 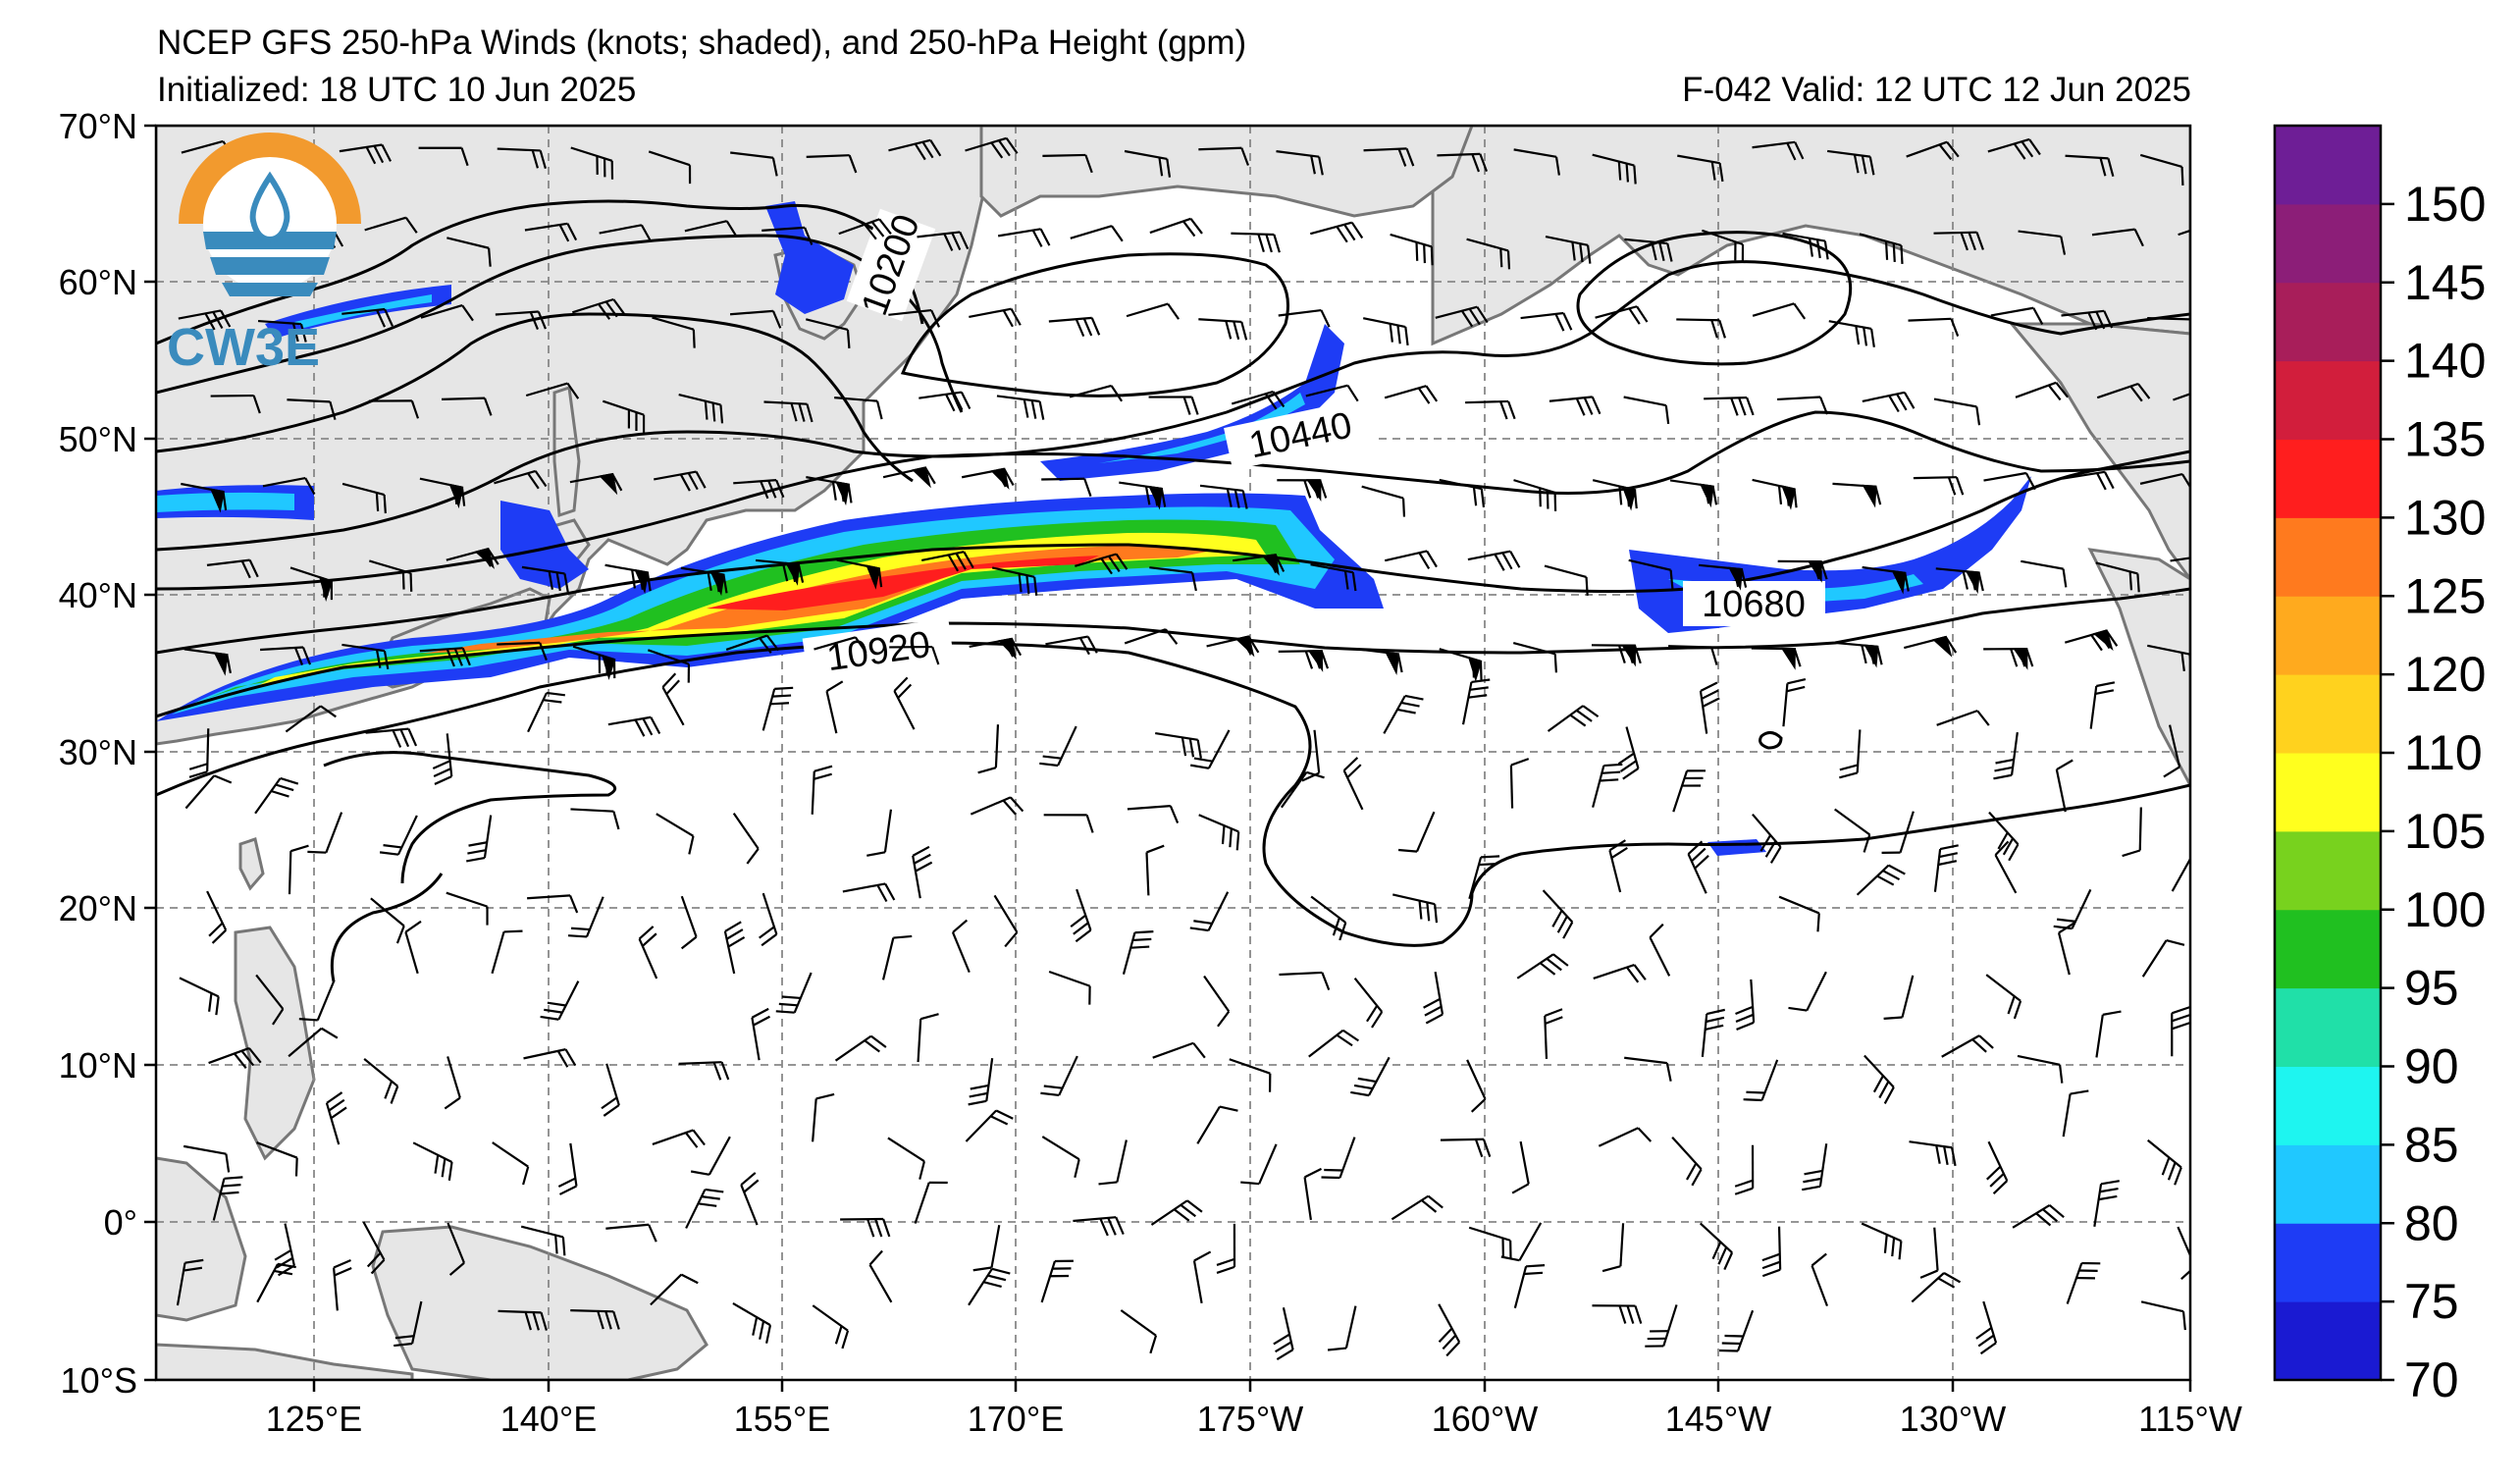 I want to click on land-taiwan, so click(x=251, y=864).